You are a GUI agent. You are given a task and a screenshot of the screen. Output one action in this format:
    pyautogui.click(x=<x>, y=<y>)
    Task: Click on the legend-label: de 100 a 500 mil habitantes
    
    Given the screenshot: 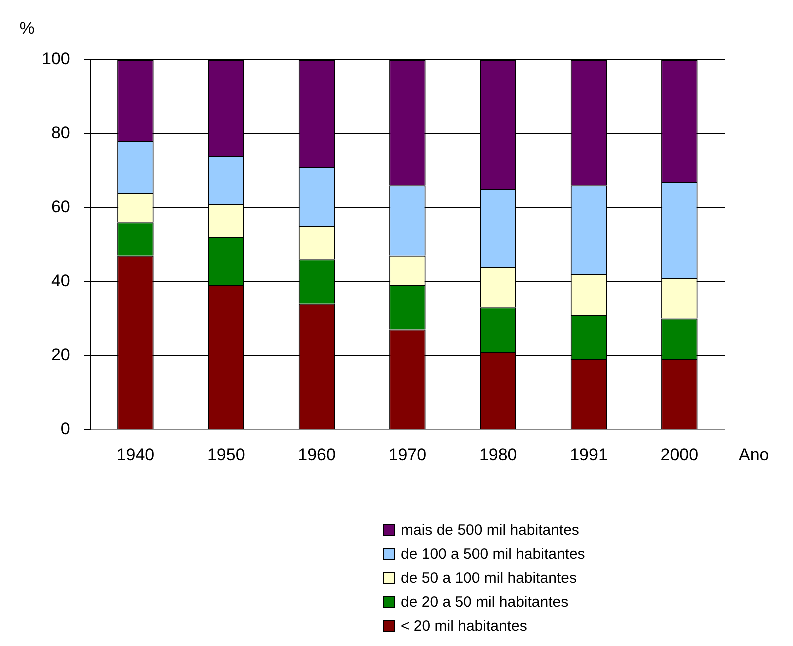 What is the action you would take?
    pyautogui.click(x=493, y=554)
    